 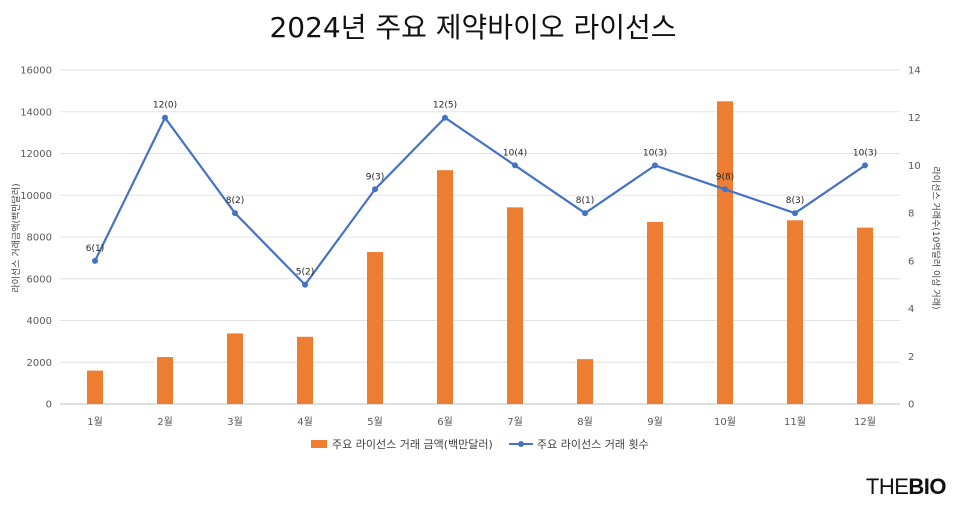 I want to click on y-left-ticks: 0 2000 4000 6000 8000 10000 12000 14000 16000, so click(x=36, y=238).